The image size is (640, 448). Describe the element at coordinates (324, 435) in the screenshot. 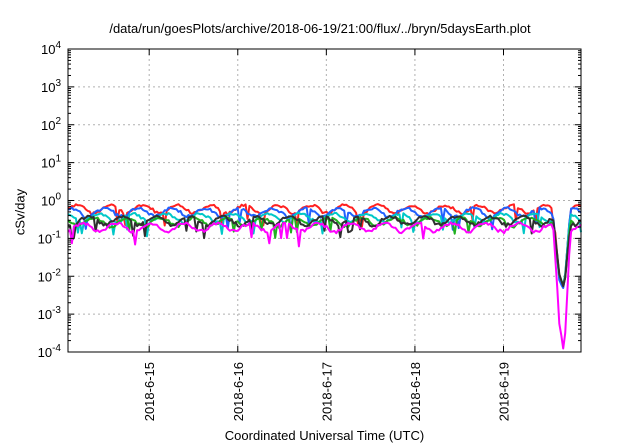

I see `x-axis-label: Coordinated Universal Time (UTC)` at that location.